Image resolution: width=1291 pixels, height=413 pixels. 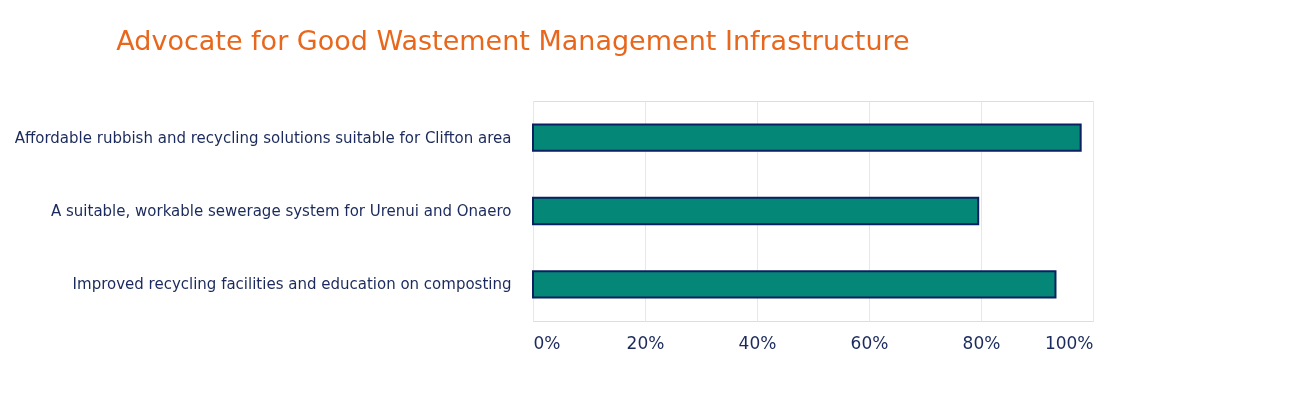 I want to click on y-tick-label: A suitable, workable sewerage system for Urenui and Onaero, so click(x=281, y=211).